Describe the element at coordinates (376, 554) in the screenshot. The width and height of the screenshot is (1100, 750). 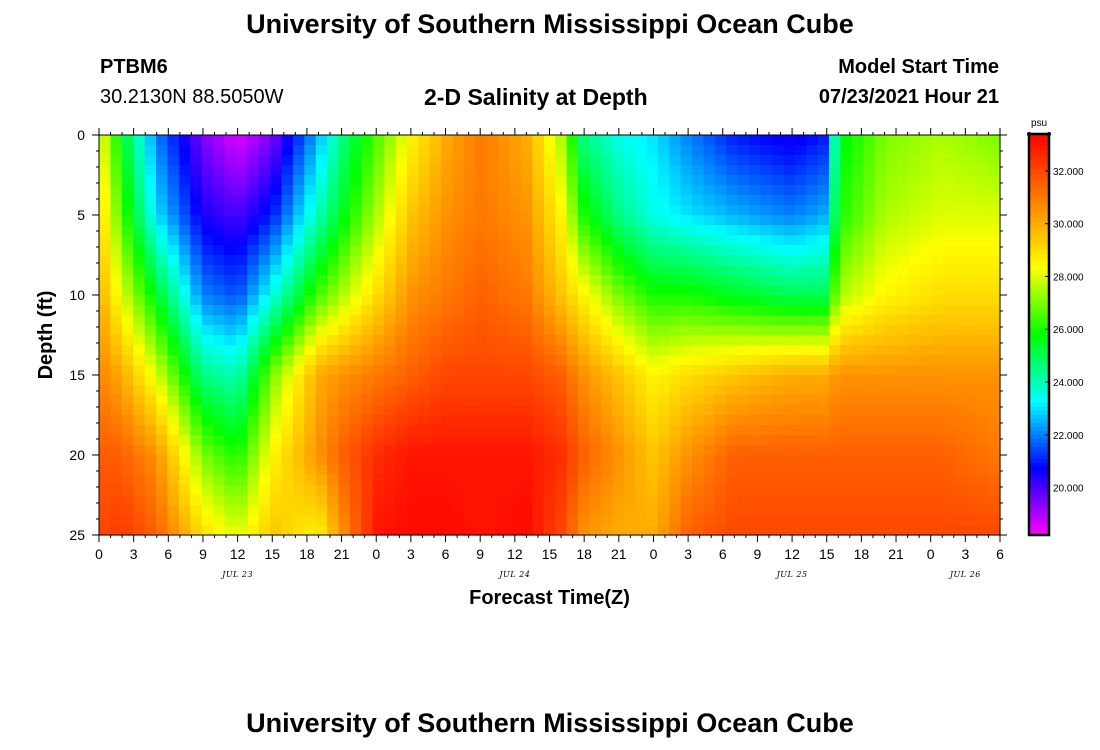
I see `x-tick-label: 0` at that location.